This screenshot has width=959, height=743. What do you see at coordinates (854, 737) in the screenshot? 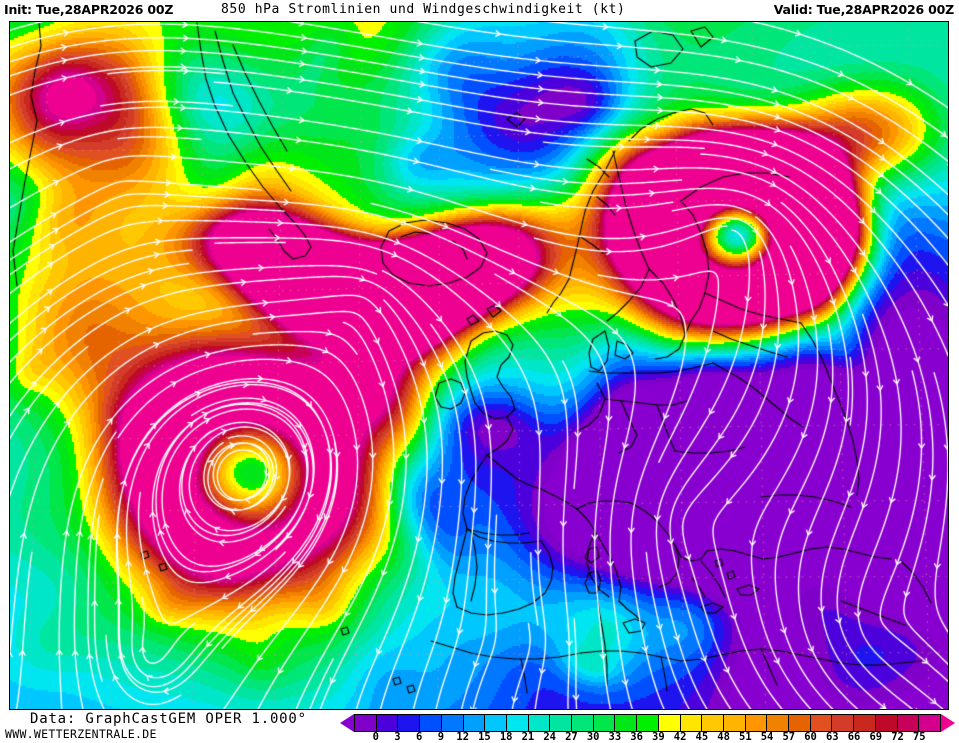
I see `colorbar-tick: 66` at bounding box center [854, 737].